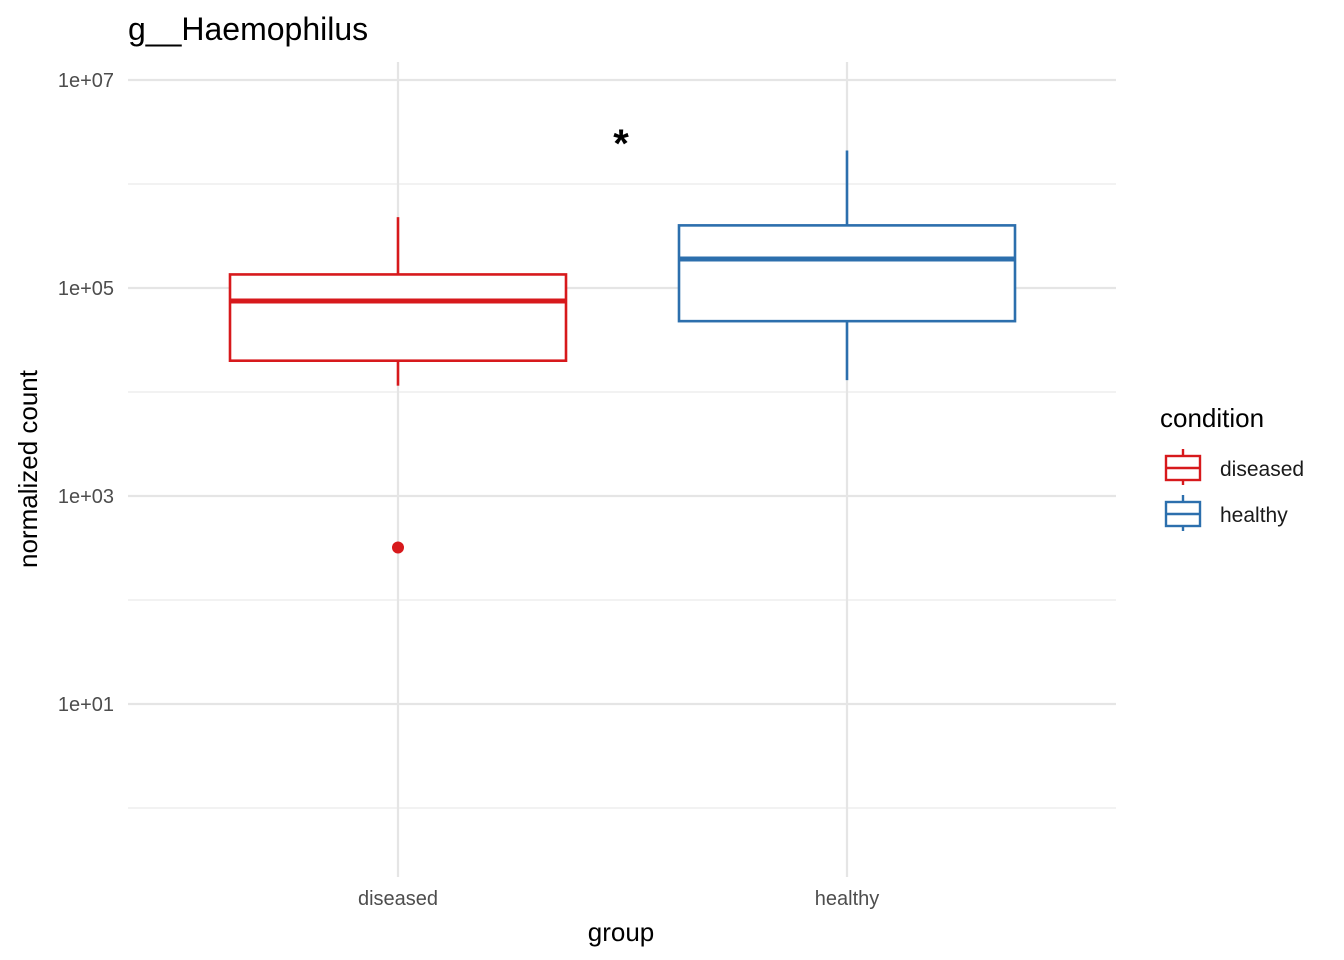  What do you see at coordinates (1212, 418) in the screenshot?
I see `legend-title: condition` at bounding box center [1212, 418].